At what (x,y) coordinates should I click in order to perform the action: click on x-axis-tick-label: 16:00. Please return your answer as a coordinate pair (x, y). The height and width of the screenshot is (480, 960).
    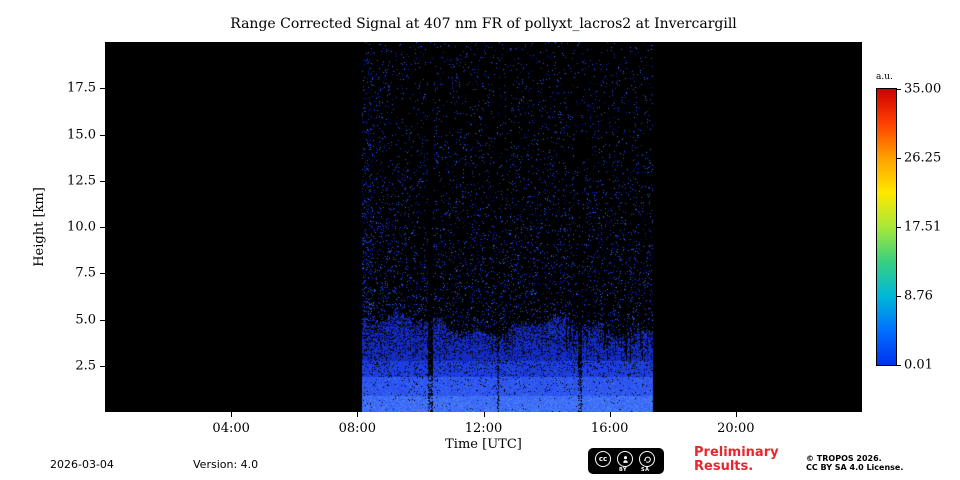
    Looking at the image, I should click on (609, 428).